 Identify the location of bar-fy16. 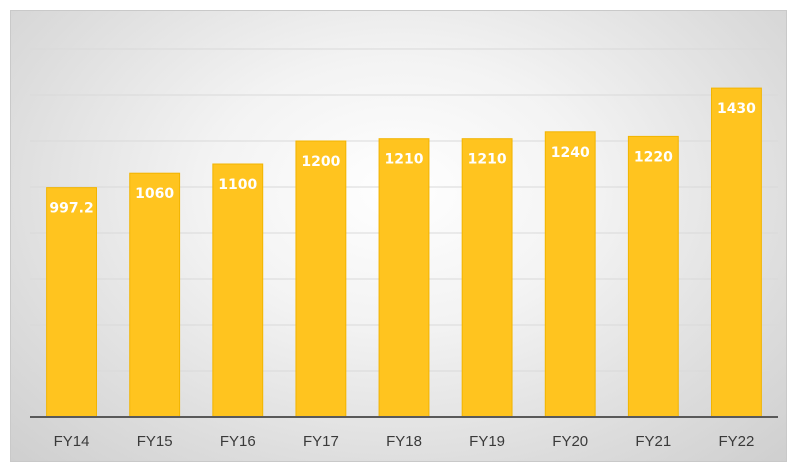
(238, 290).